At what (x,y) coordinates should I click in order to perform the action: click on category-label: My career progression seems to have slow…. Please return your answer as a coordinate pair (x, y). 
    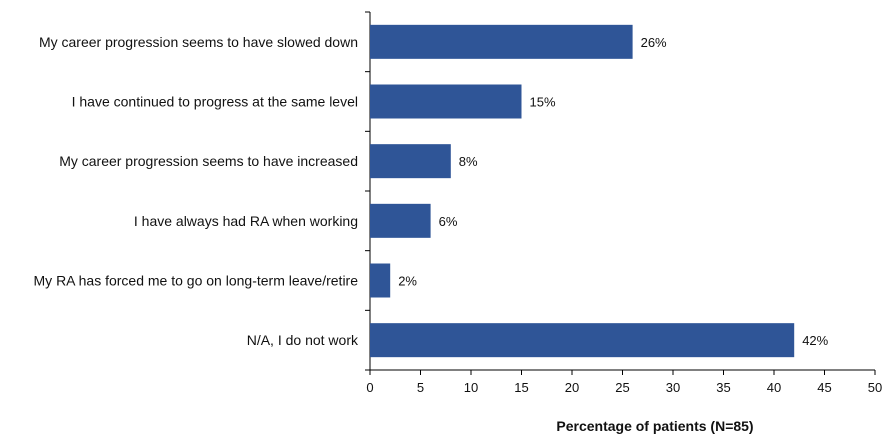
    Looking at the image, I should click on (198, 42).